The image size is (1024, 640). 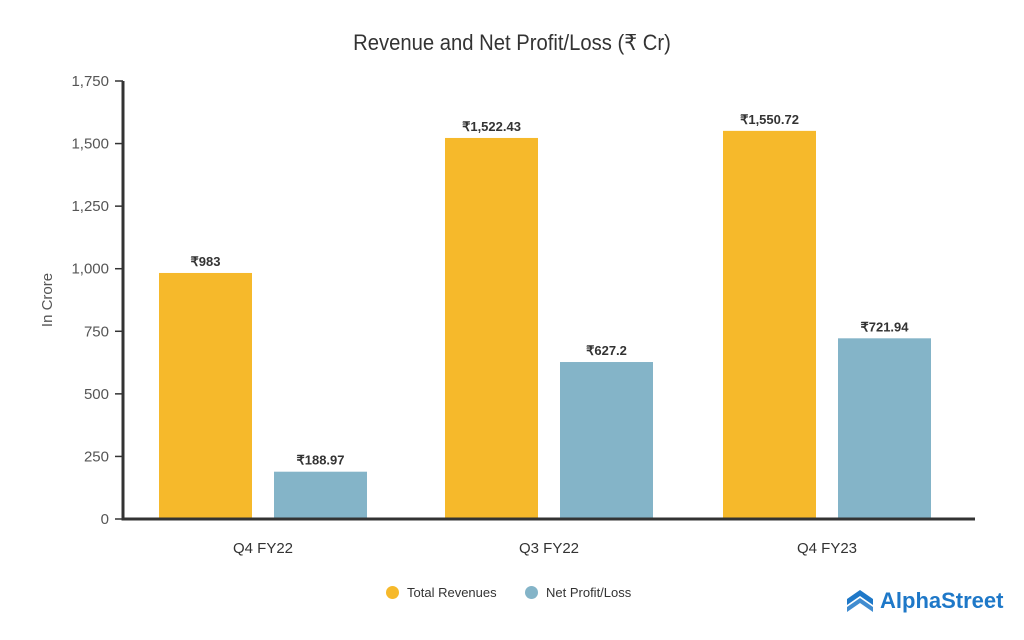 What do you see at coordinates (942, 600) in the screenshot?
I see `brand-name: AlphaStreet` at bounding box center [942, 600].